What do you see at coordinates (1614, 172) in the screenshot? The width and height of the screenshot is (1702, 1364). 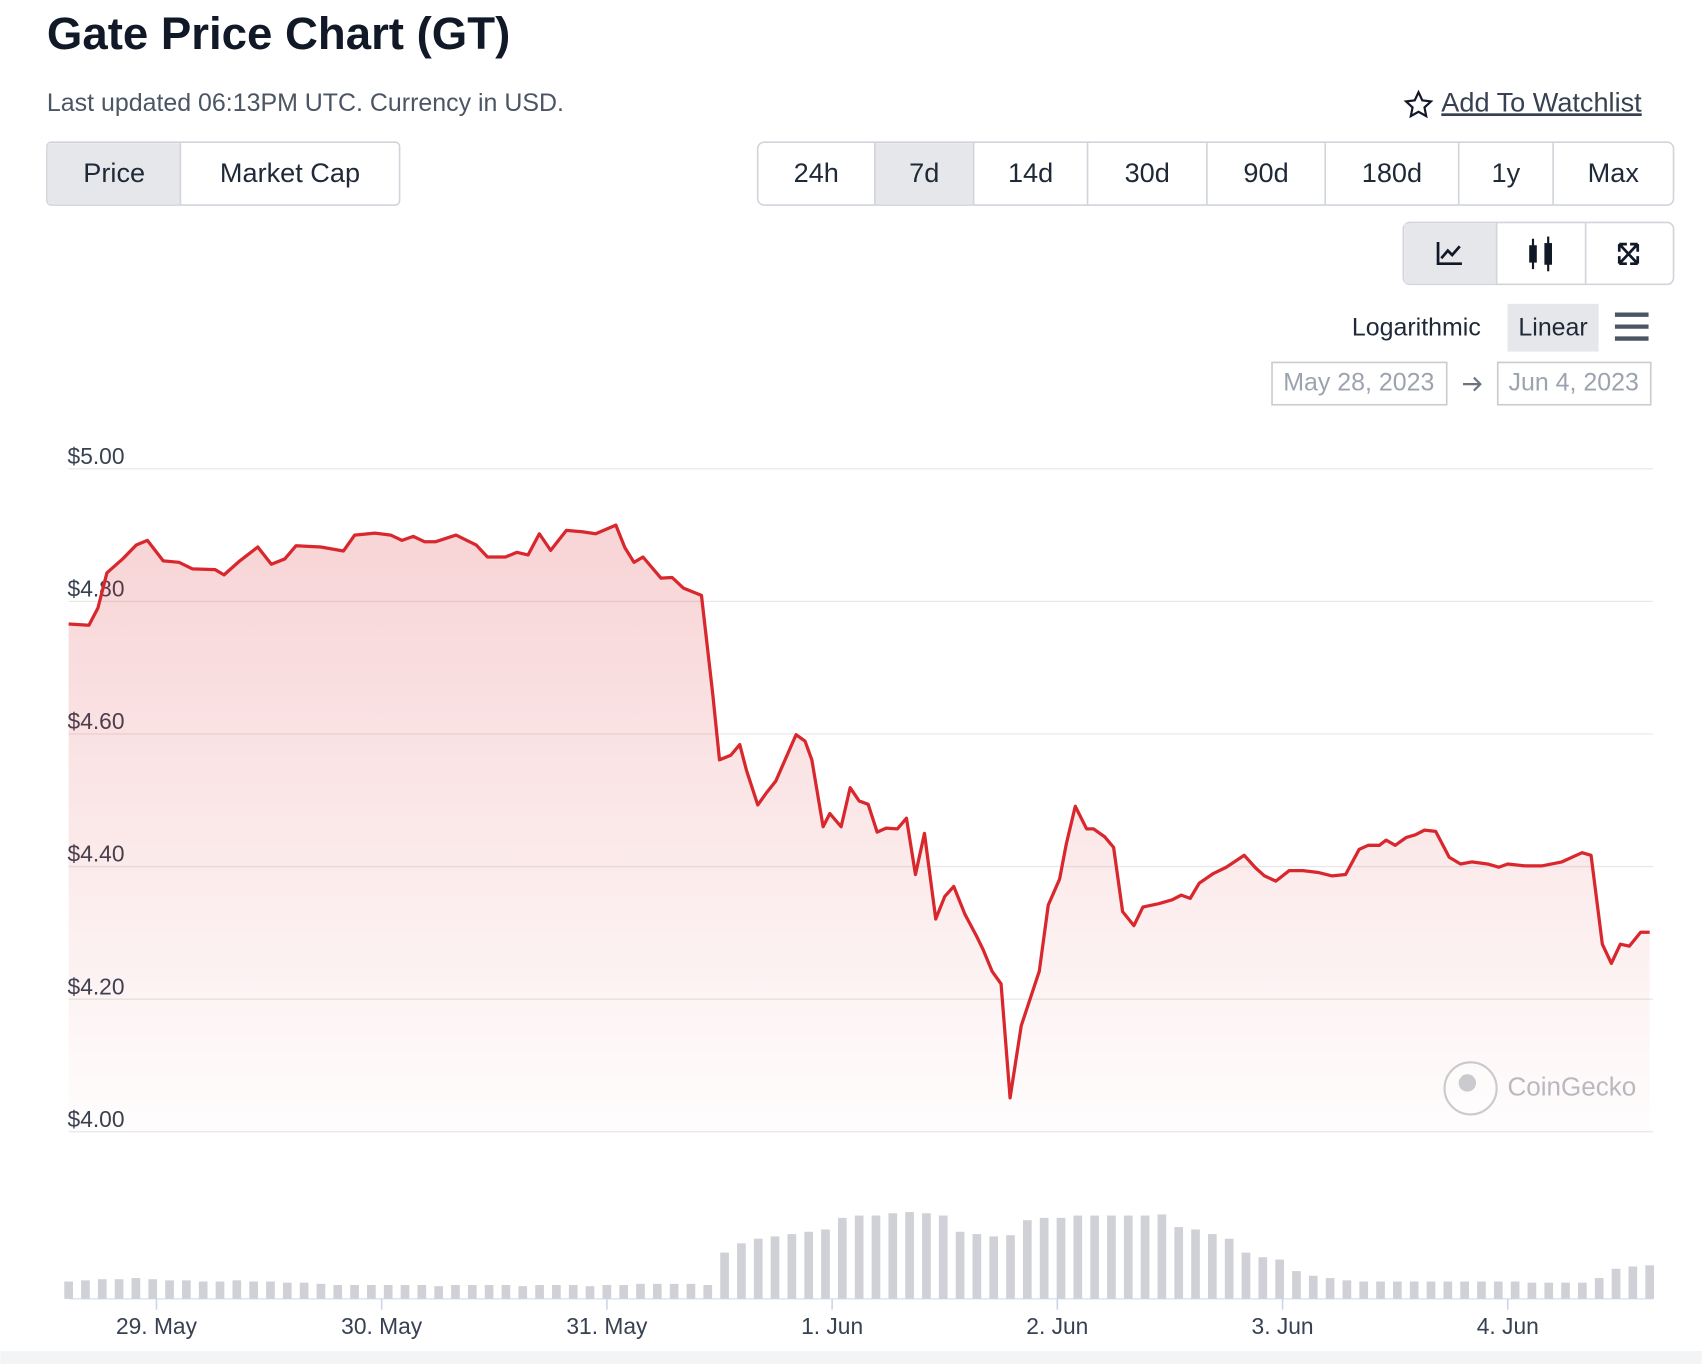 I see `range-button: Max` at bounding box center [1614, 172].